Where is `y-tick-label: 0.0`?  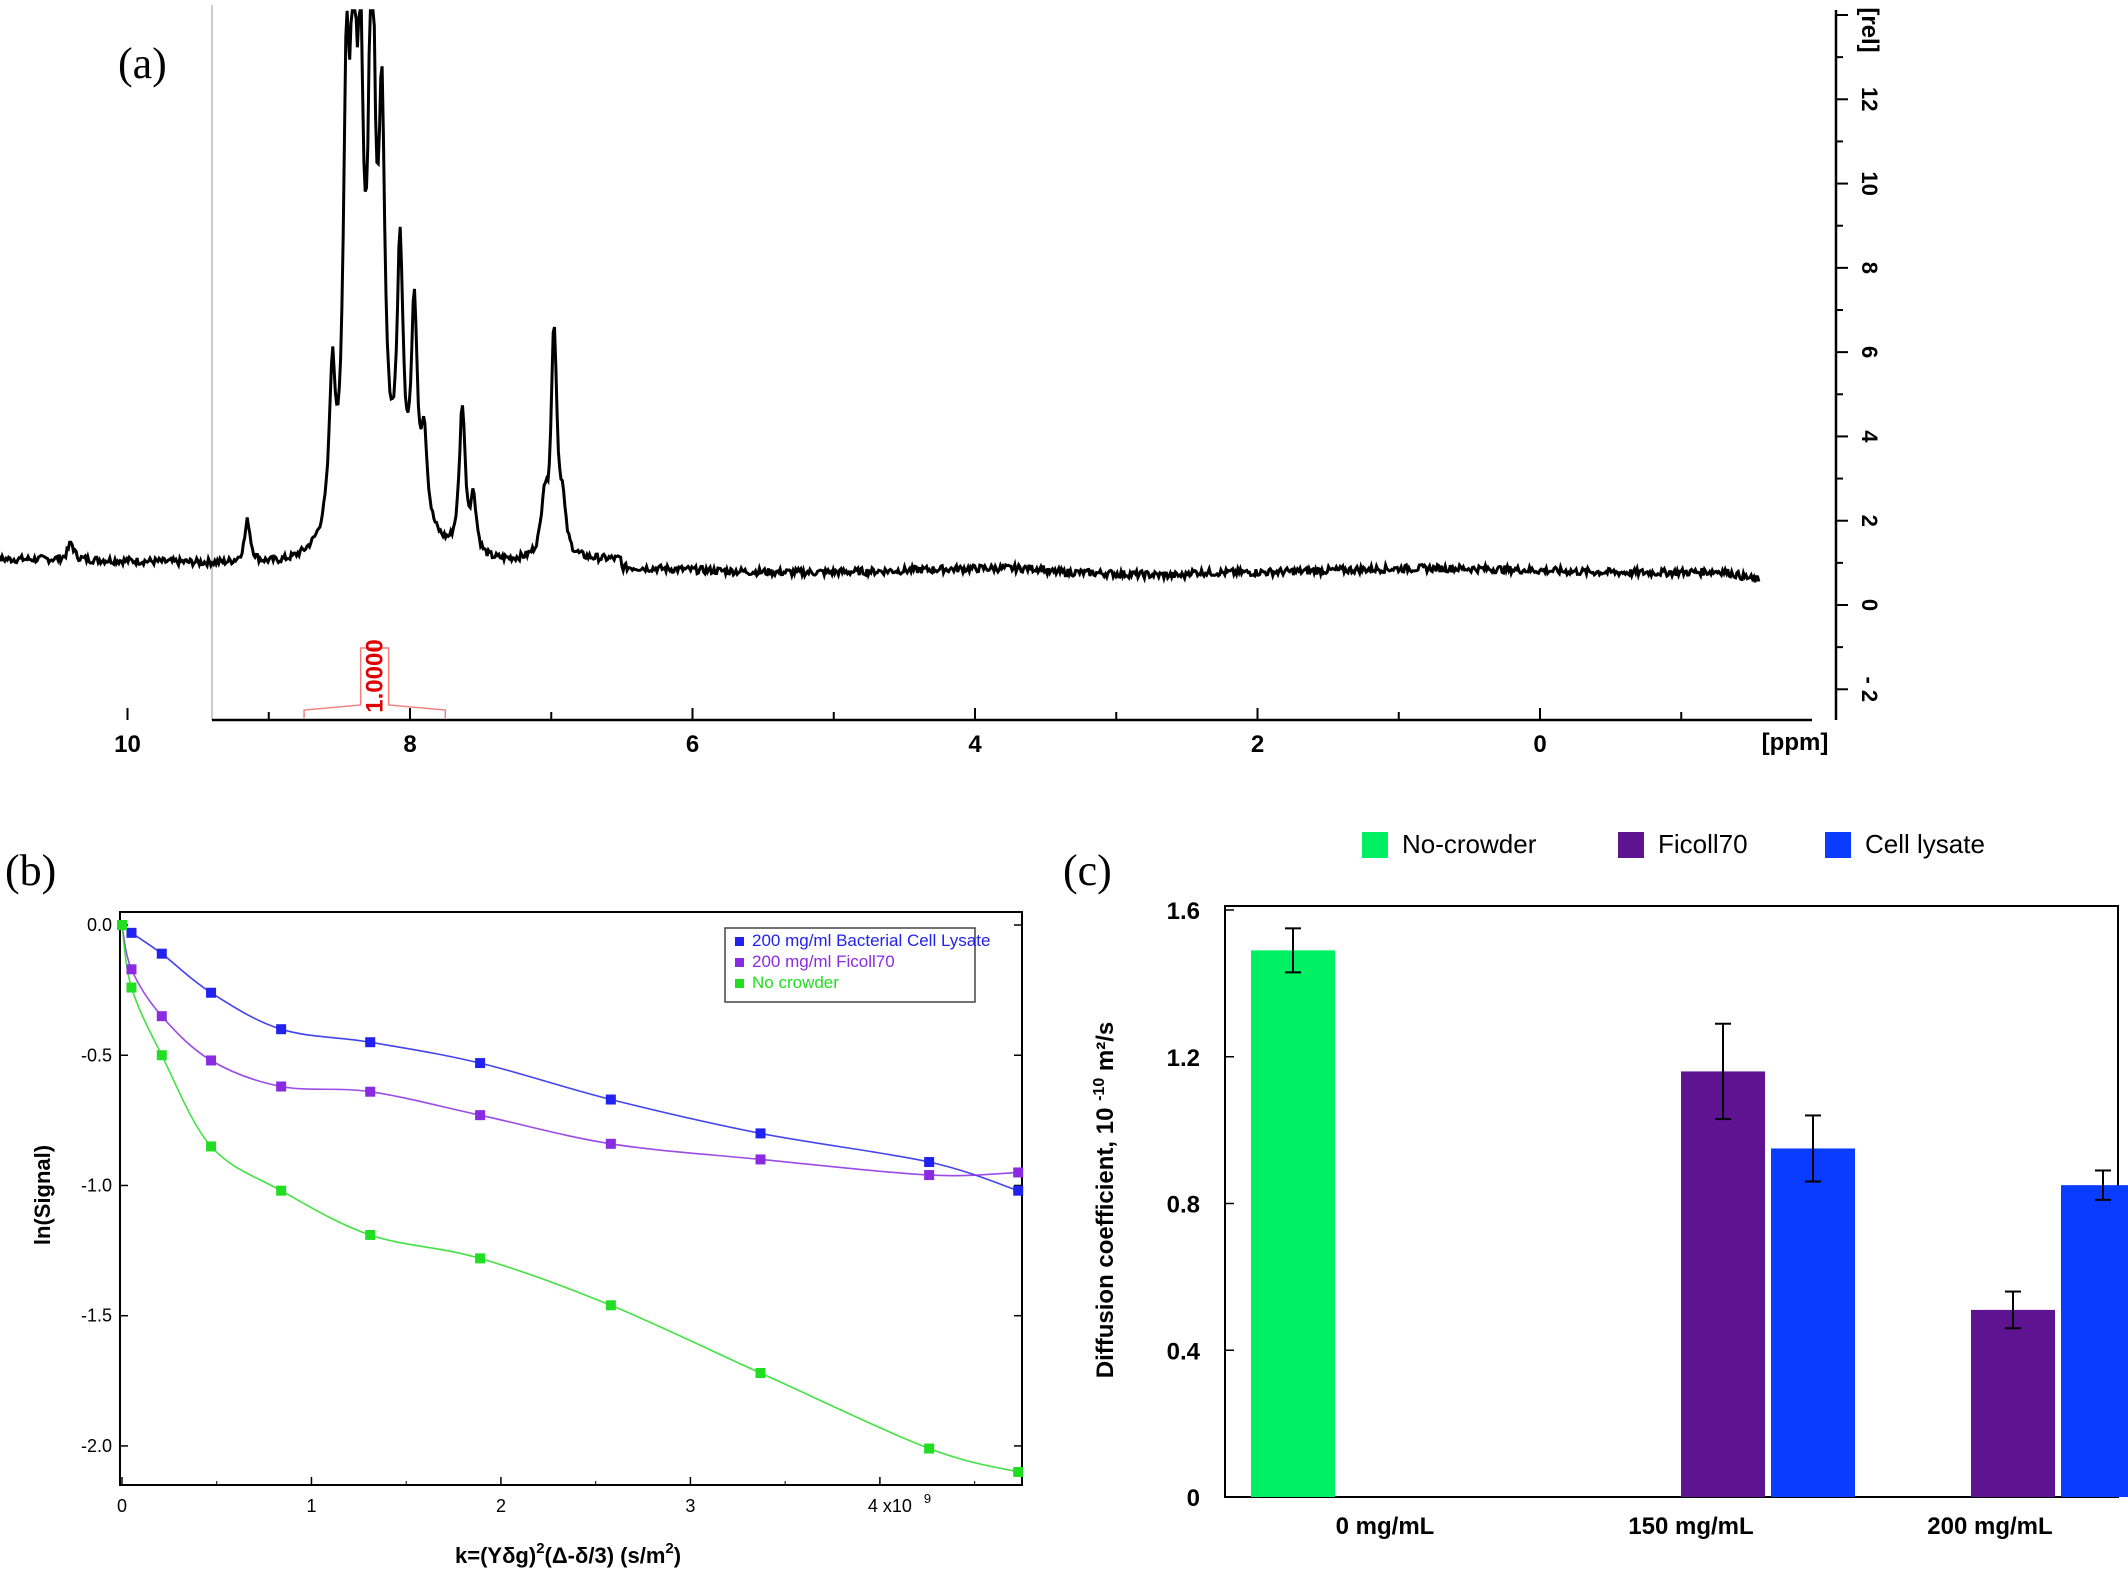
y-tick-label: 0.0 is located at coordinates (99, 925).